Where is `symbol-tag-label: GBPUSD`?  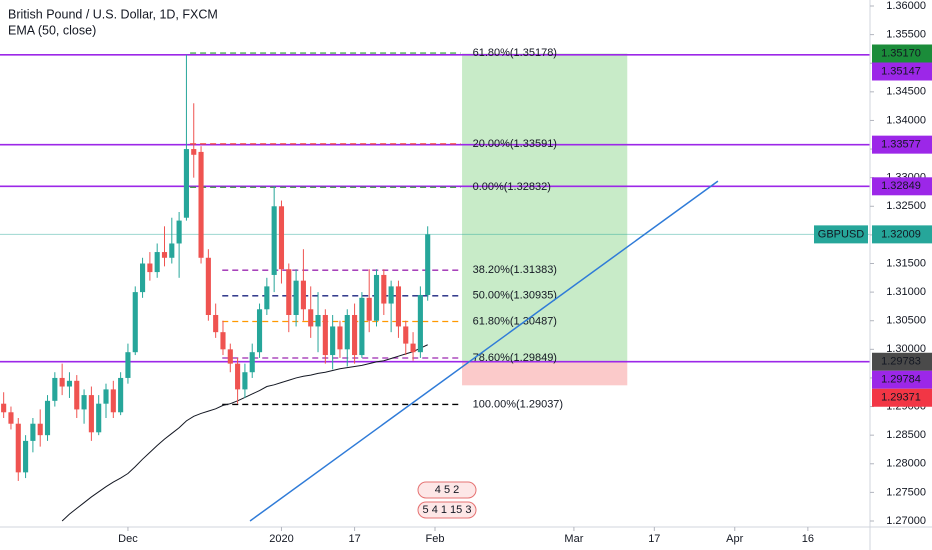
symbol-tag-label: GBPUSD is located at coordinates (841, 234).